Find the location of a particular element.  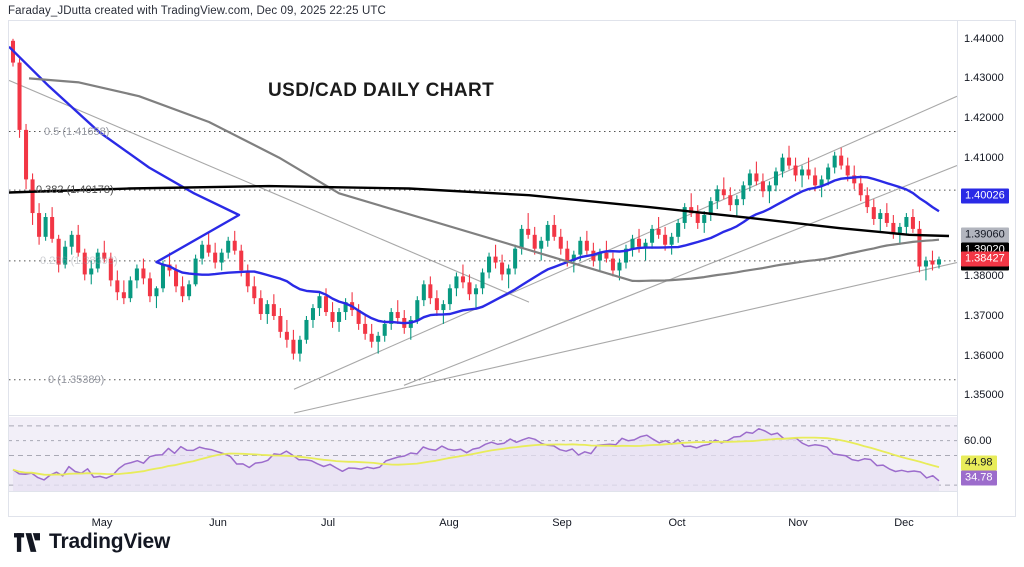

price-axis-label: 1.42000 is located at coordinates (984, 118).